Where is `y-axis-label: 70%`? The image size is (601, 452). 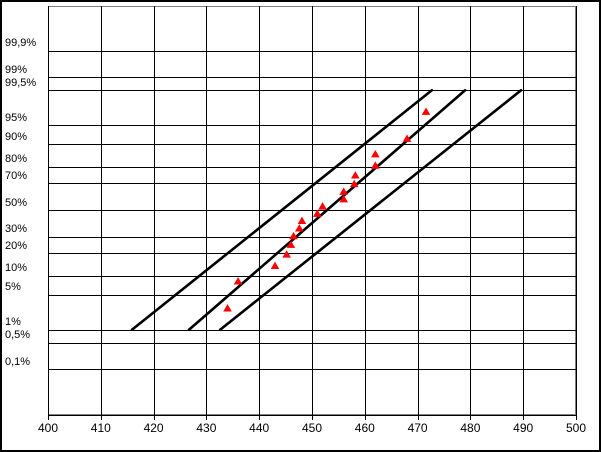 y-axis-label: 70% is located at coordinates (16, 175).